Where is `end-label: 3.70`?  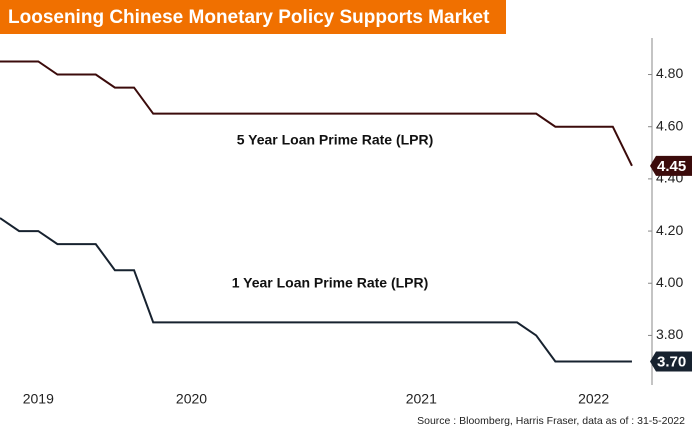
end-label: 3.70 is located at coordinates (671, 361).